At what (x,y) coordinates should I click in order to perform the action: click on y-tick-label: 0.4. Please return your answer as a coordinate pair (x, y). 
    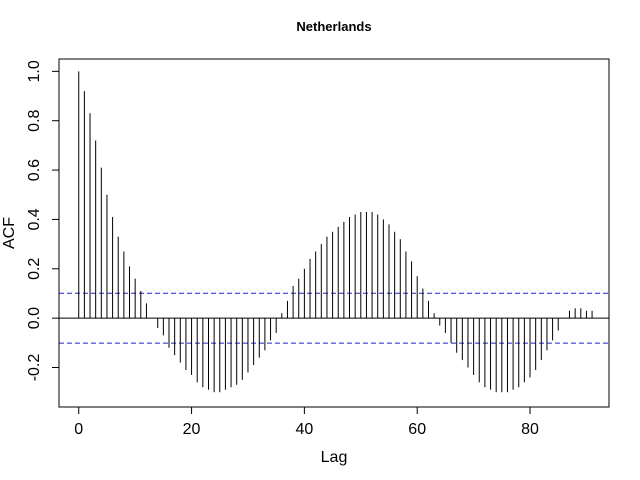
    Looking at the image, I should click on (34, 219).